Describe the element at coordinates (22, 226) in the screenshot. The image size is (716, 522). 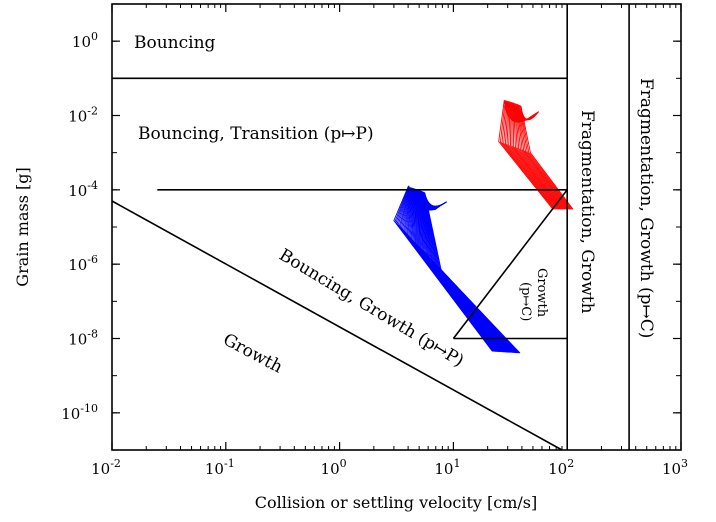
I see `y-axis-label: Grain mass [g]` at that location.